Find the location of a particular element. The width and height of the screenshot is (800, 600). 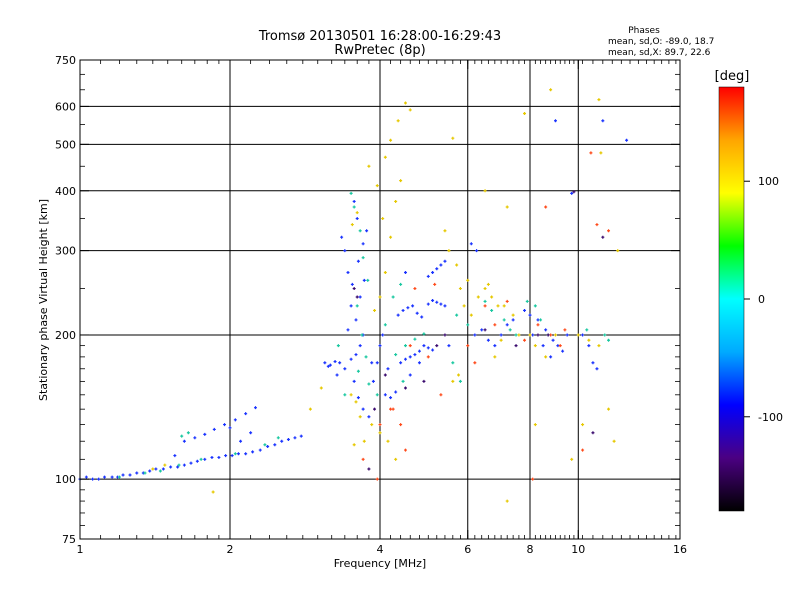

chart-title: Tromsø 20130501 16:28:00-16:29:43 is located at coordinates (379, 36).